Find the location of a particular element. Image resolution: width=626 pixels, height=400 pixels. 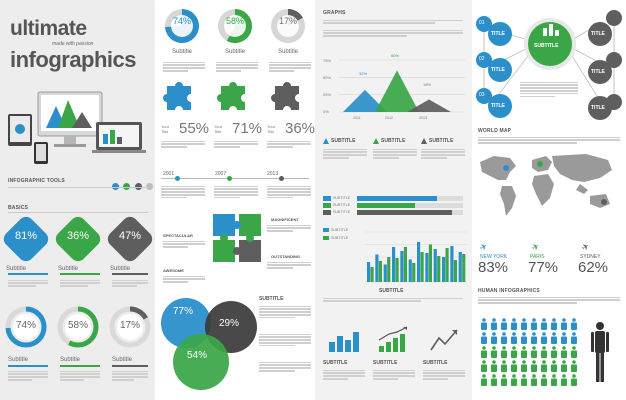

graphs-title: GRAPHS is located at coordinates (334, 13).